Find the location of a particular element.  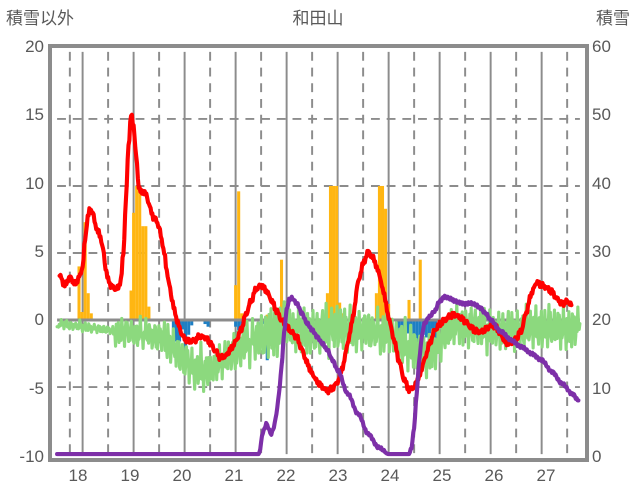

x-tick: 18 is located at coordinates (78, 475).